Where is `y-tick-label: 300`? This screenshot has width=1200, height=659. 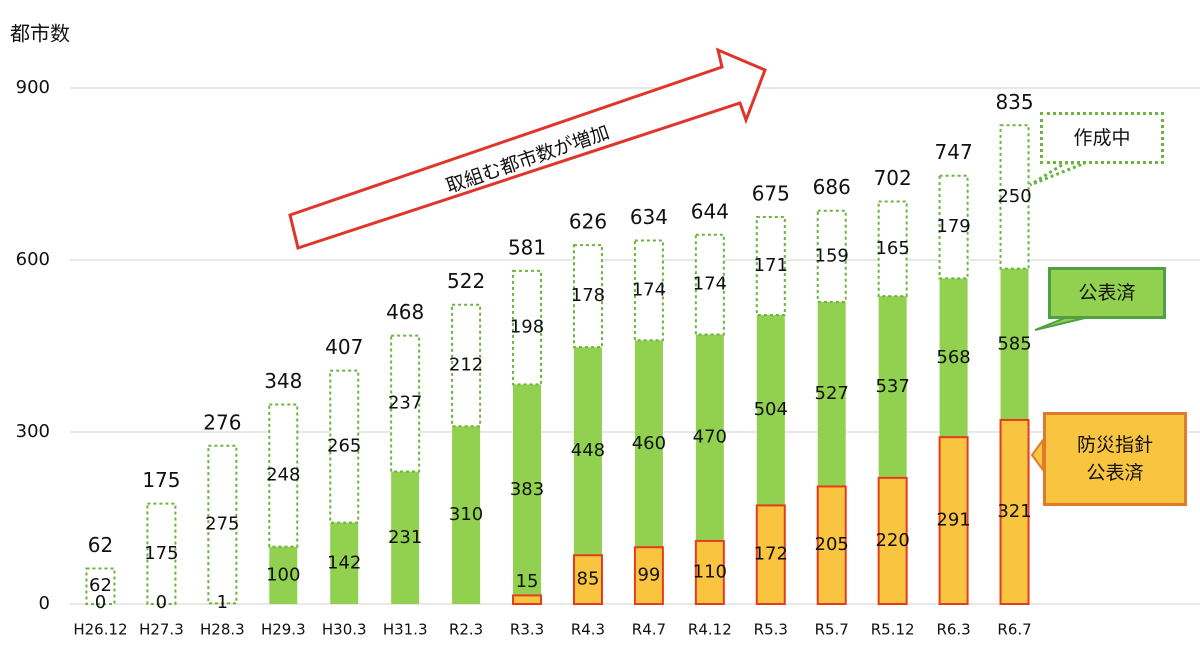
y-tick-label: 300 is located at coordinates (33, 431).